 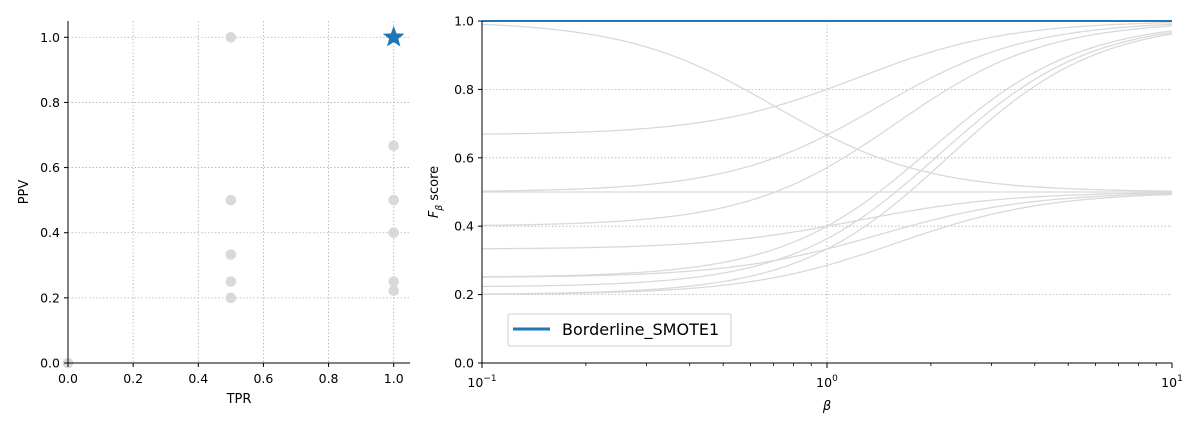 I want to click on scatter-y-tick-label: 0.8, so click(x=50, y=102).